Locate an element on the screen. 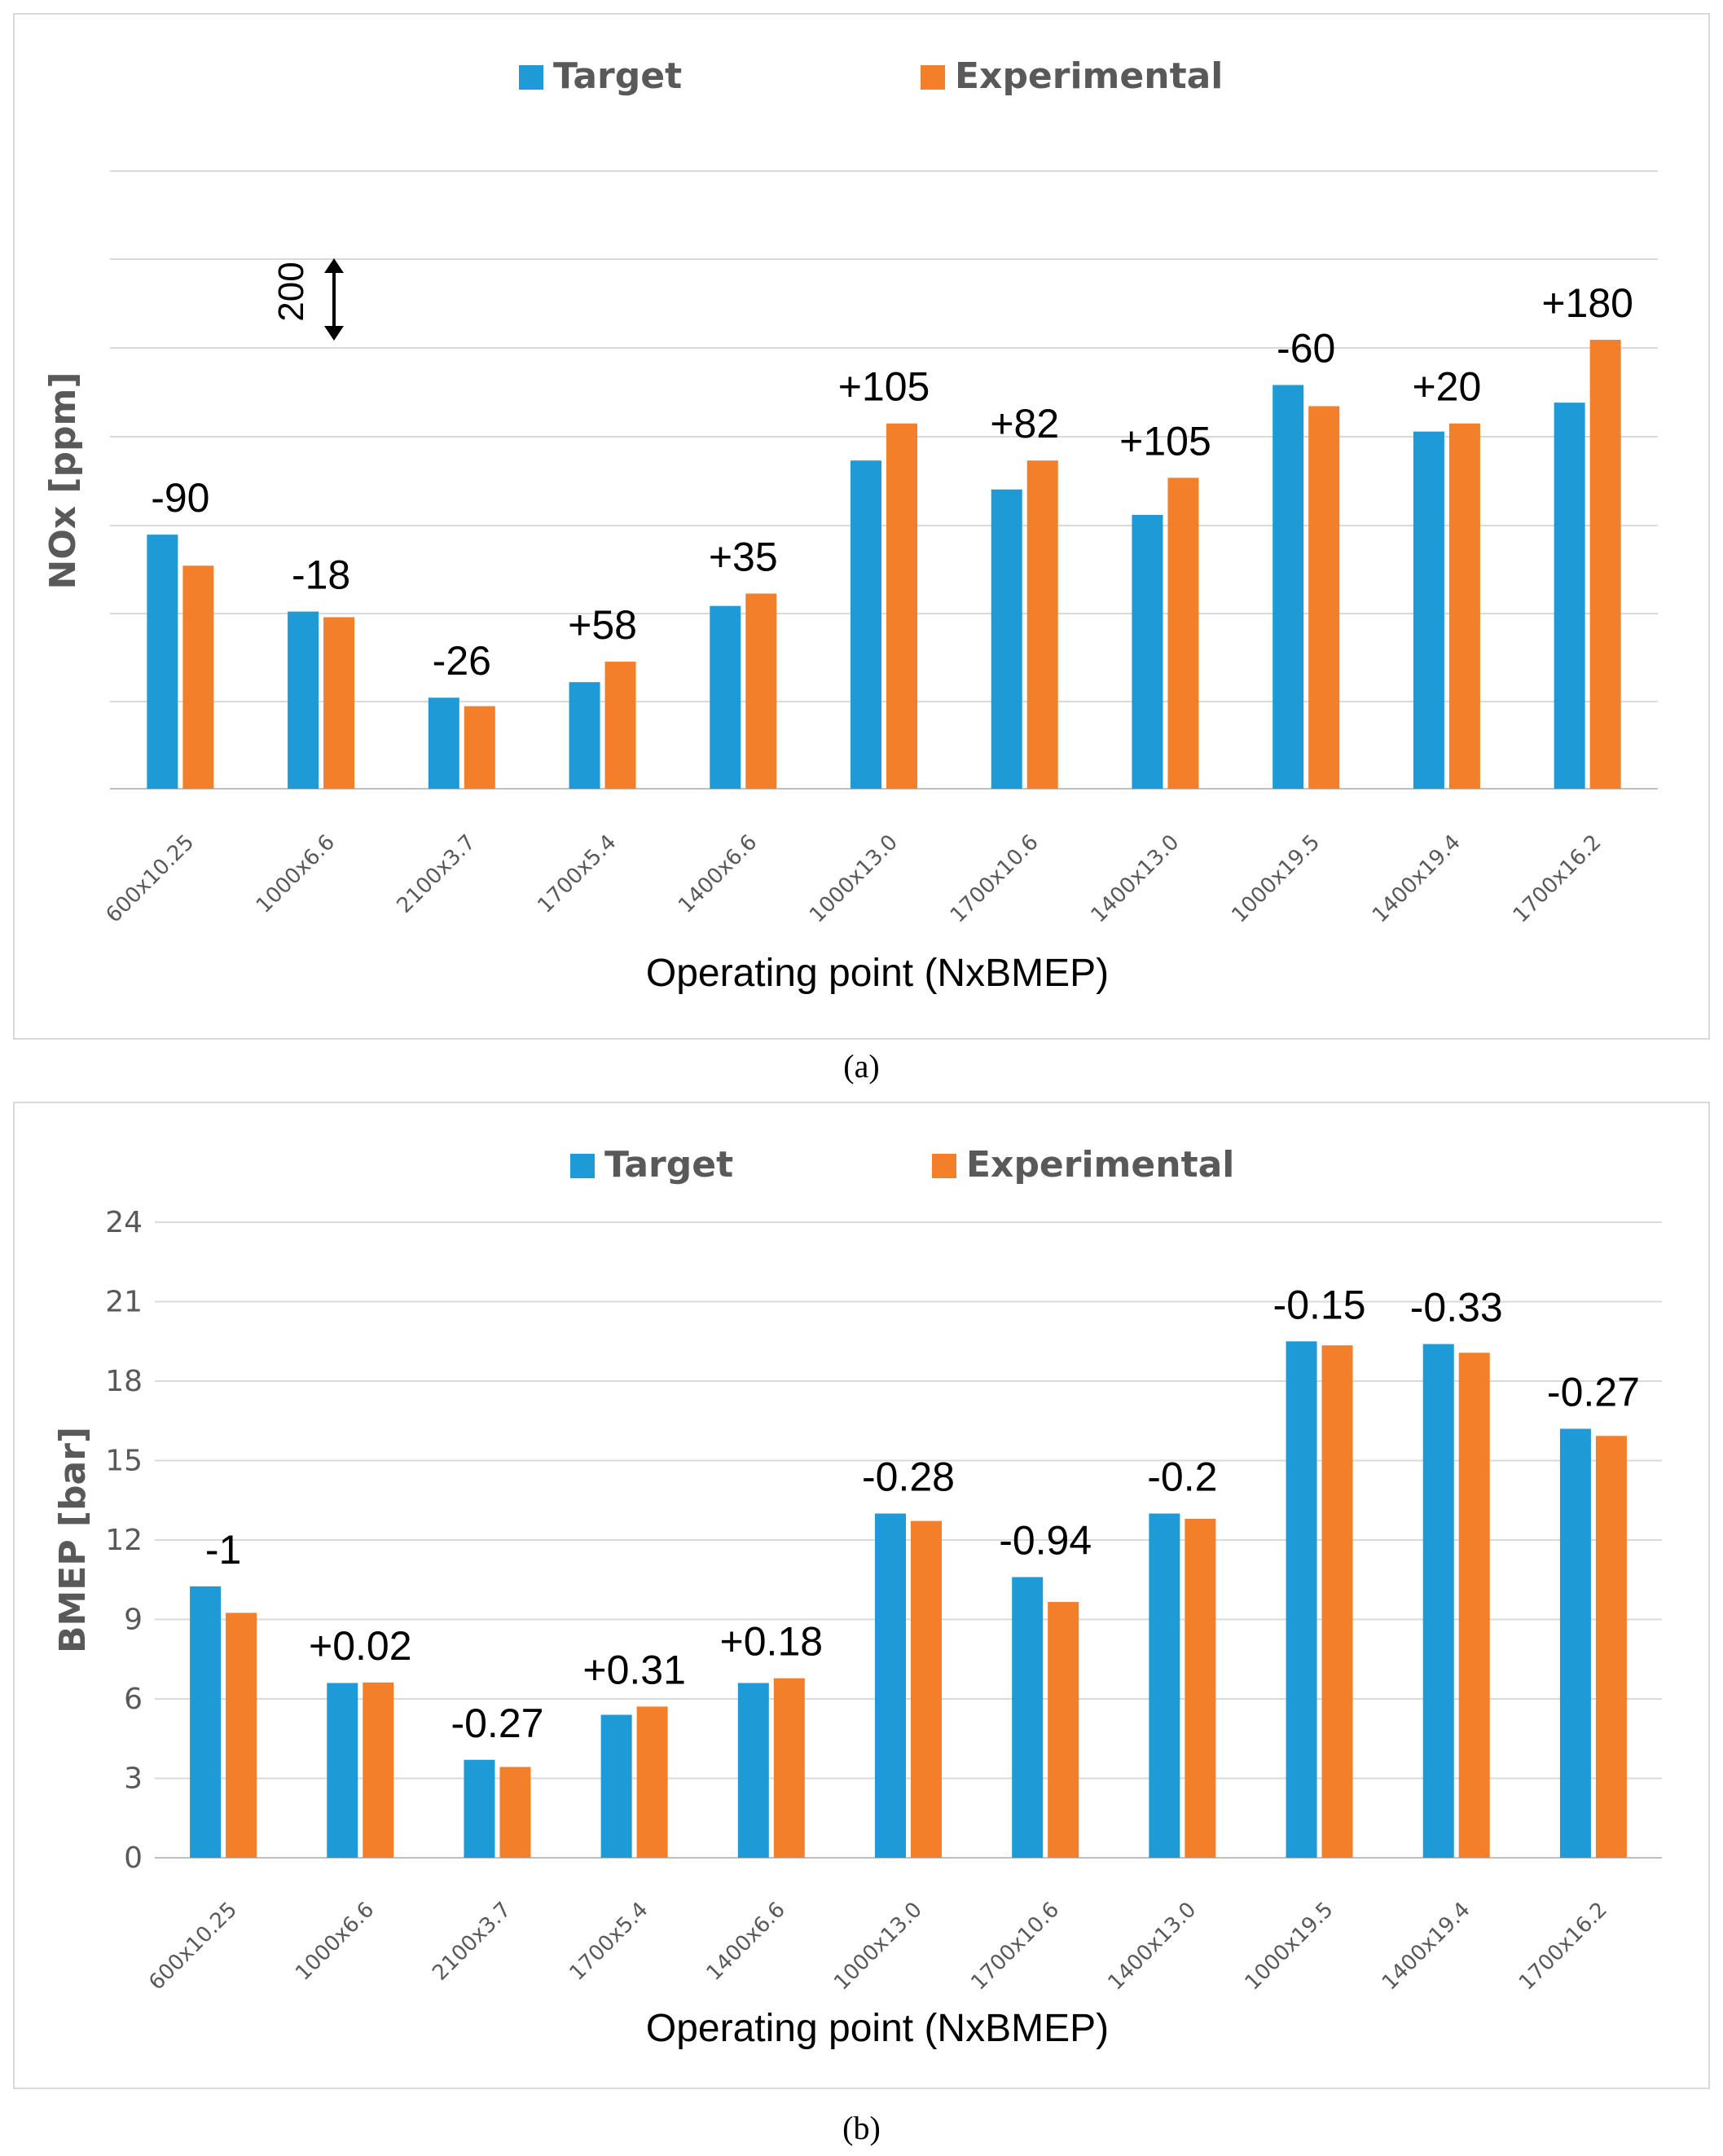 Image resolution: width=1723 pixels, height=2156 pixels. chart-b-delta-label: -0.2 is located at coordinates (1182, 1477).